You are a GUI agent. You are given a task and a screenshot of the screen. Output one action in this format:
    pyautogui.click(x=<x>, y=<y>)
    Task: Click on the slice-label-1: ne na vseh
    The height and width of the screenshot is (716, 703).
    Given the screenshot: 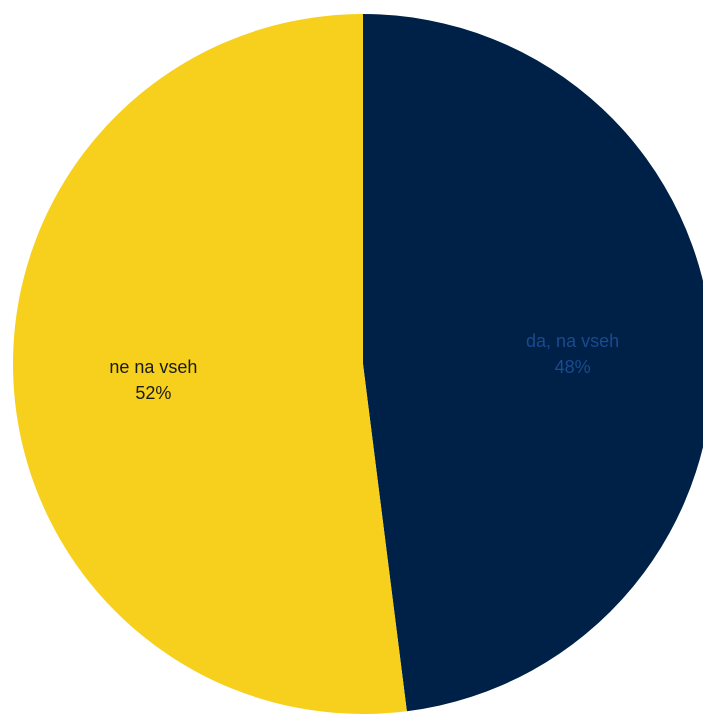 What is the action you would take?
    pyautogui.click(x=153, y=367)
    